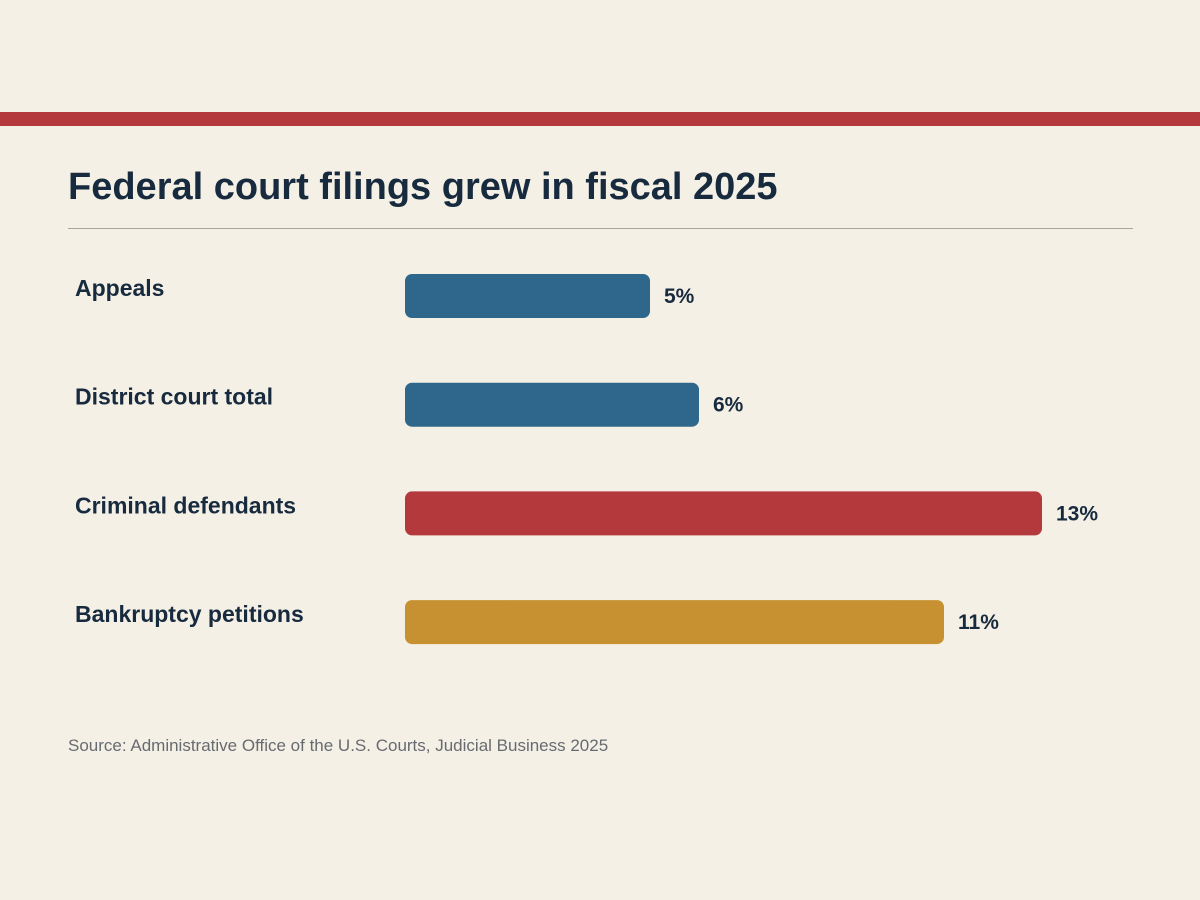 The width and height of the screenshot is (1200, 900). Describe the element at coordinates (174, 397) in the screenshot. I see `category-label-district-court-total: District court total` at that location.